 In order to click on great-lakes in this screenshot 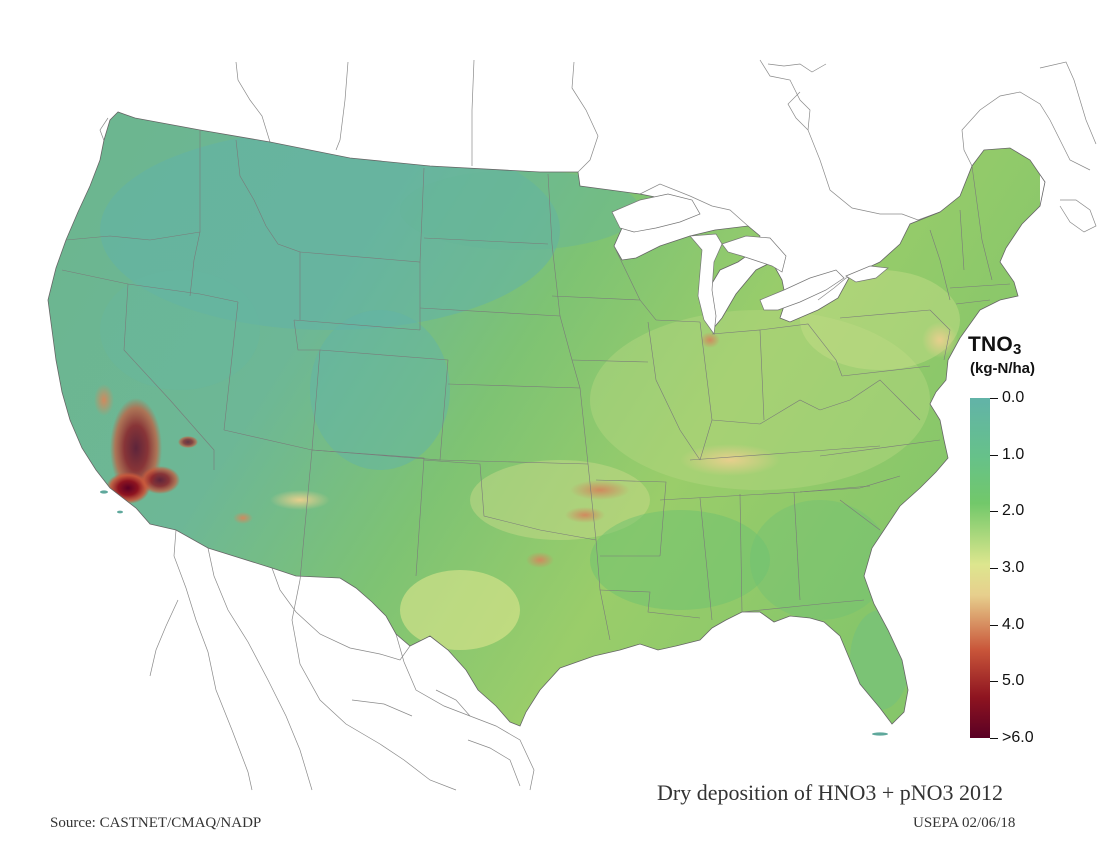, I will do `click(750, 264)`.